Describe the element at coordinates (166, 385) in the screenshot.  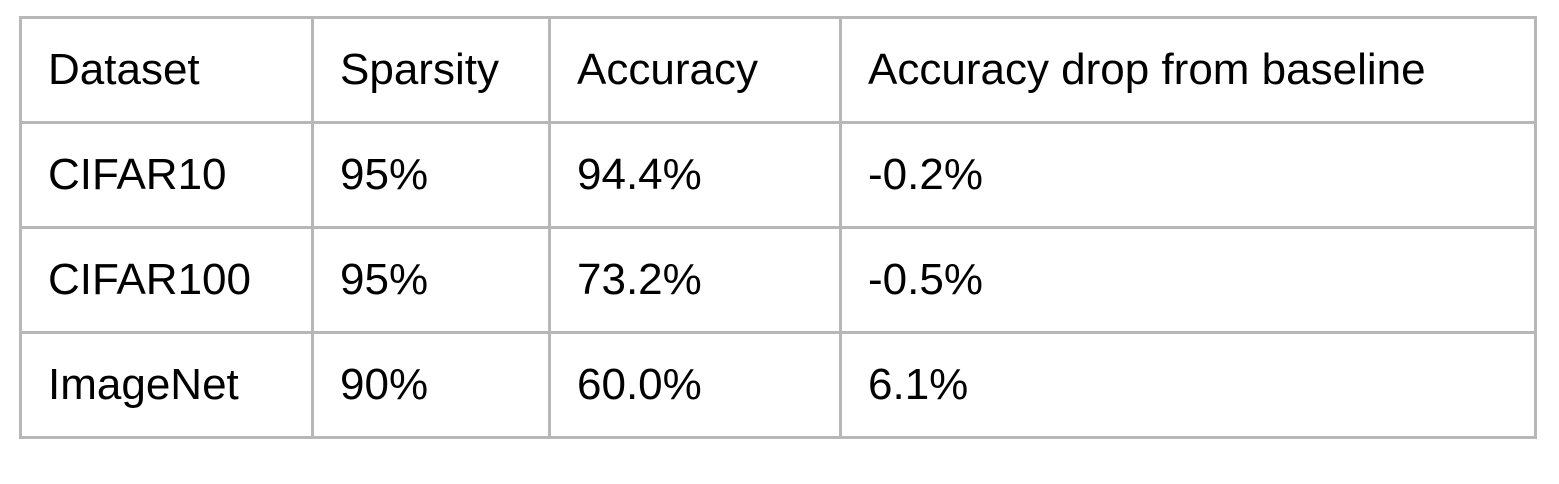
I see `cell-dataset: ImageNet` at that location.